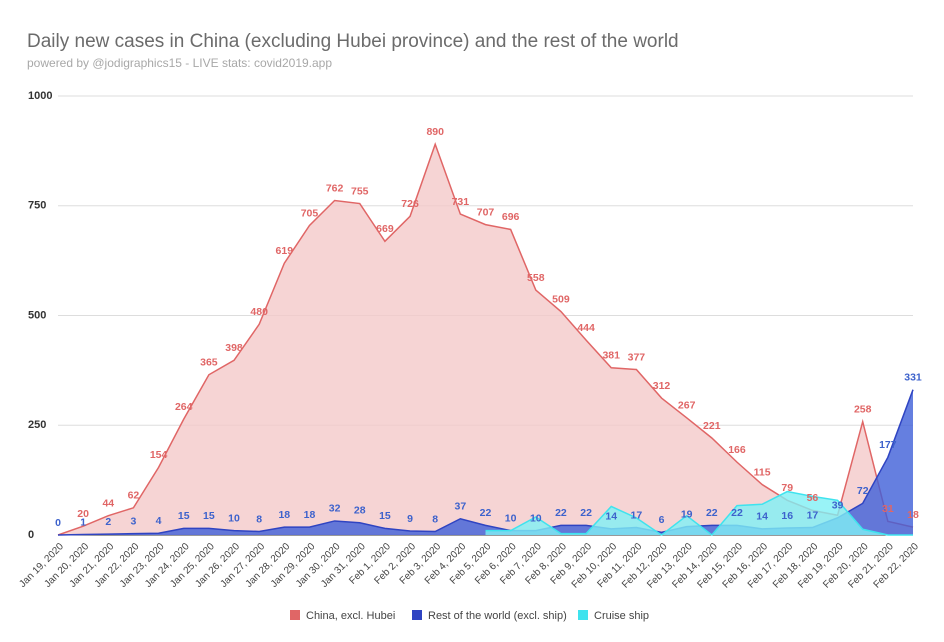 The height and width of the screenshot is (642, 944). What do you see at coordinates (712, 426) in the screenshot?
I see `value-label: 221` at bounding box center [712, 426].